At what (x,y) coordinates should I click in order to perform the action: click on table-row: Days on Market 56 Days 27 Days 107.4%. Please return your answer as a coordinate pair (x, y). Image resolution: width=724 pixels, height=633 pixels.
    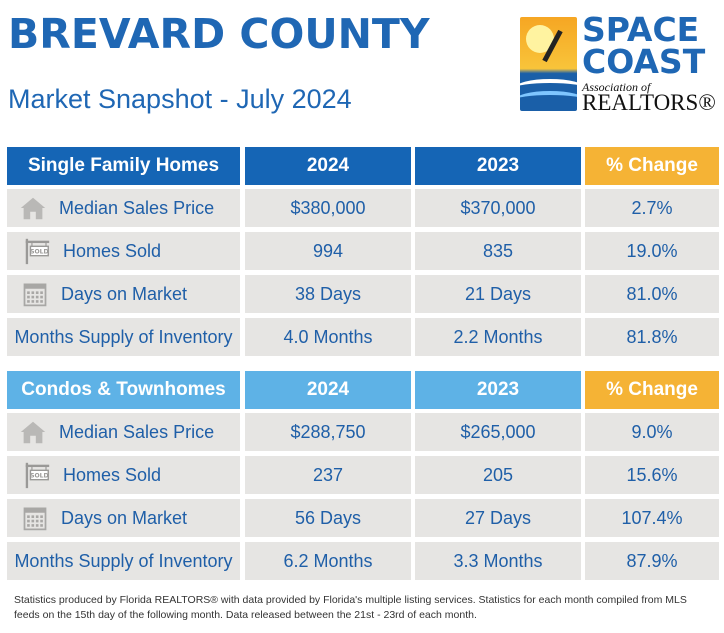
    Looking at the image, I should click on (363, 518).